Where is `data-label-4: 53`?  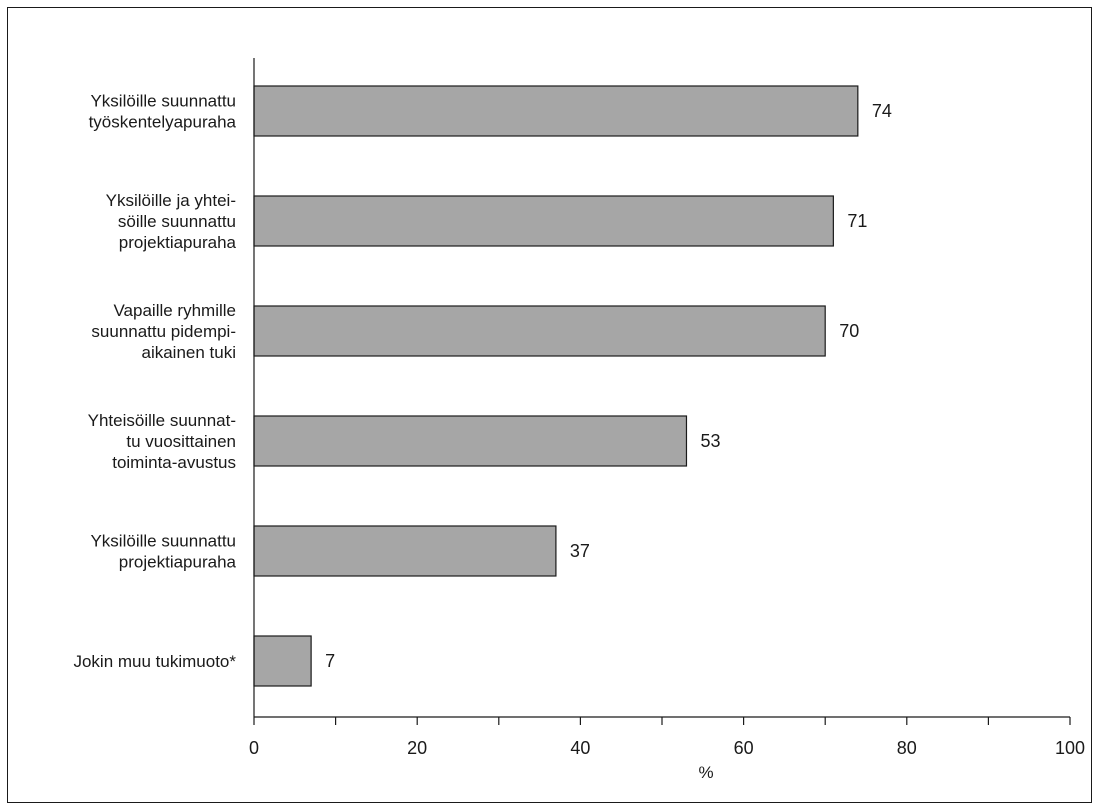
data-label-4: 53 is located at coordinates (710, 441).